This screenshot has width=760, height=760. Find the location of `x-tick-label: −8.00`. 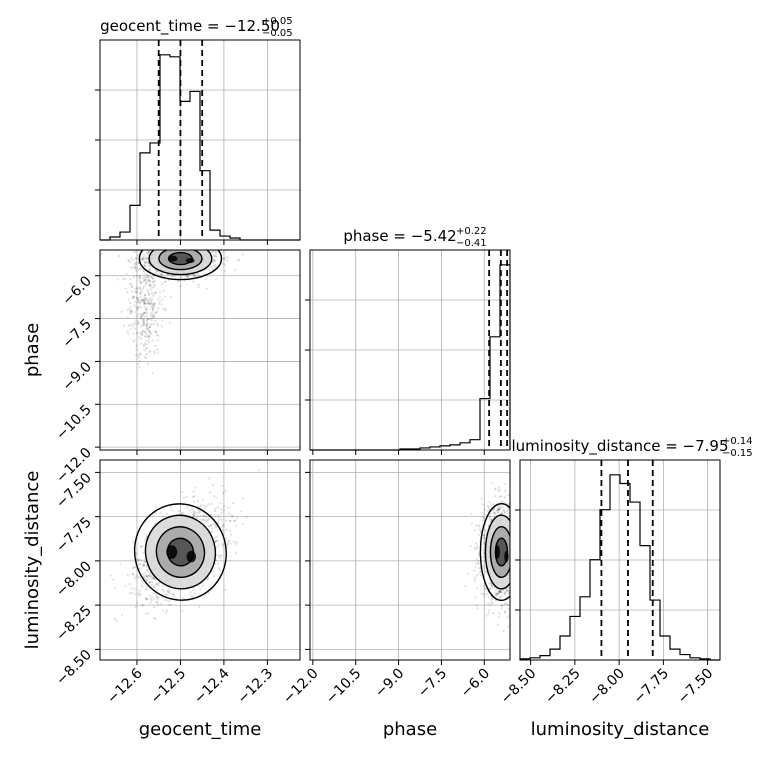

x-tick-label: −8.00 is located at coordinates (607, 687).